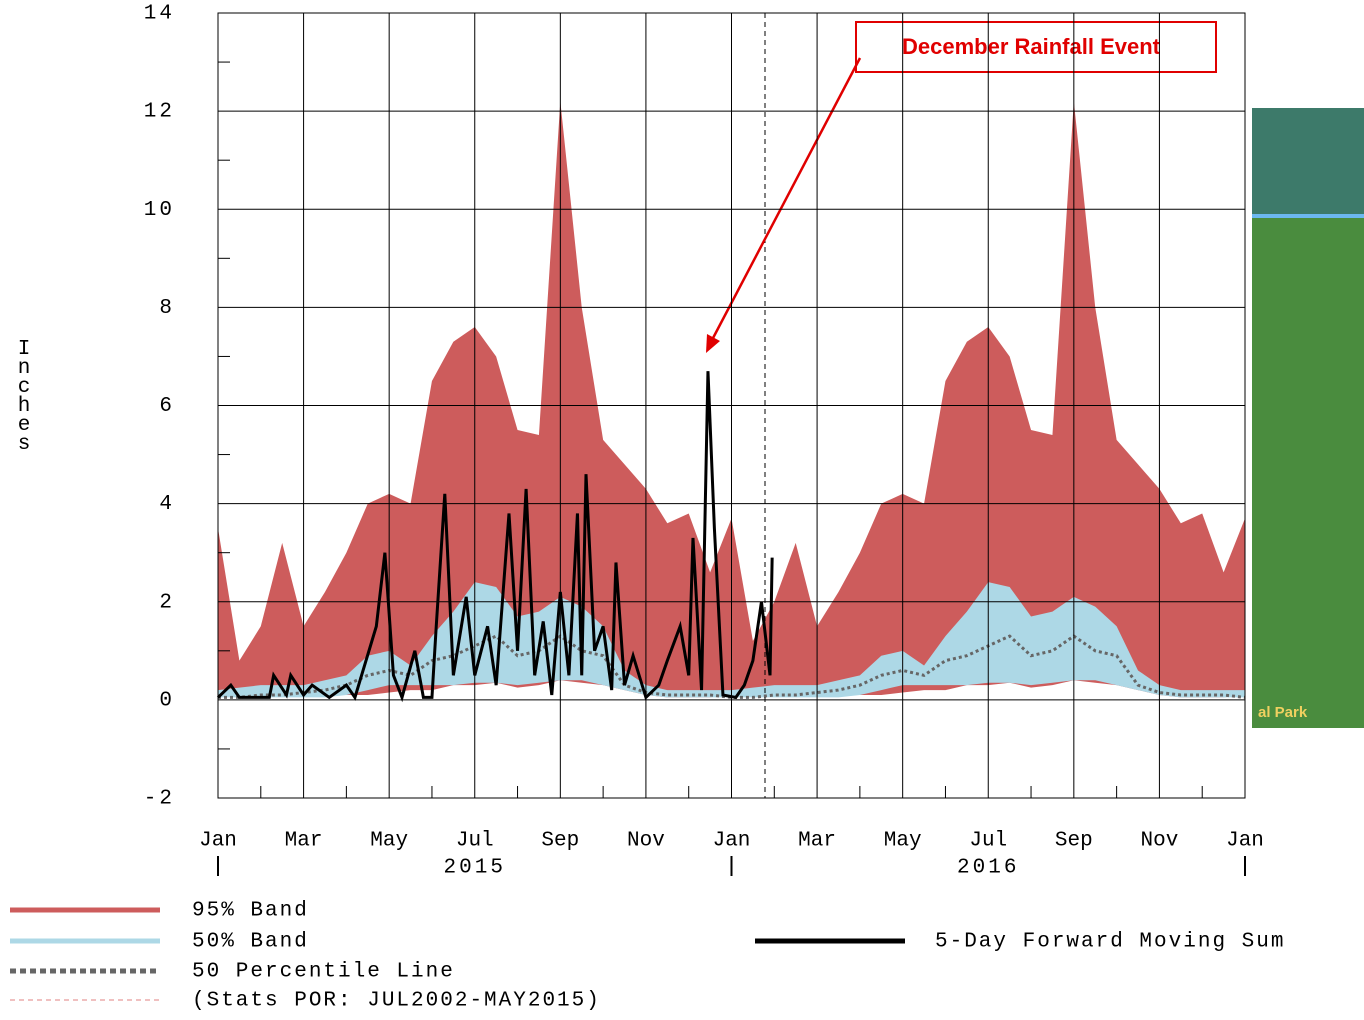  What do you see at coordinates (988, 868) in the screenshot?
I see `year-label: 2016` at bounding box center [988, 868].